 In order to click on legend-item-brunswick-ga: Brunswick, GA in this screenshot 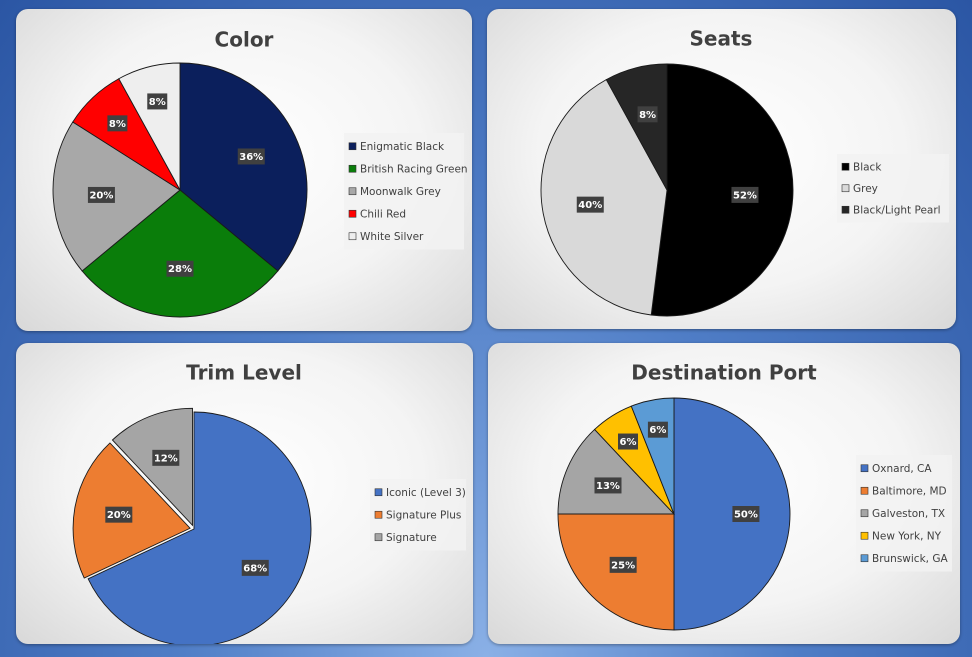, I will do `click(904, 559)`.